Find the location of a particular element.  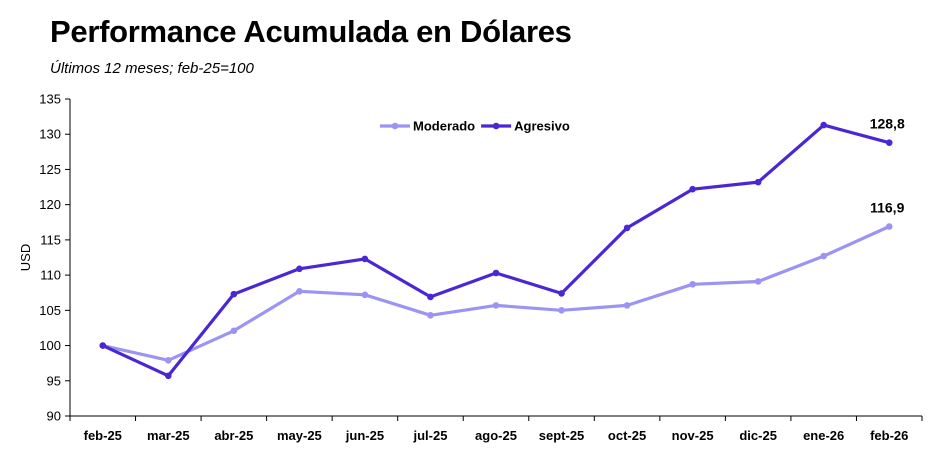

chart-subtitle: Últimos 12 meses; feb-25=100 is located at coordinates (152, 68).